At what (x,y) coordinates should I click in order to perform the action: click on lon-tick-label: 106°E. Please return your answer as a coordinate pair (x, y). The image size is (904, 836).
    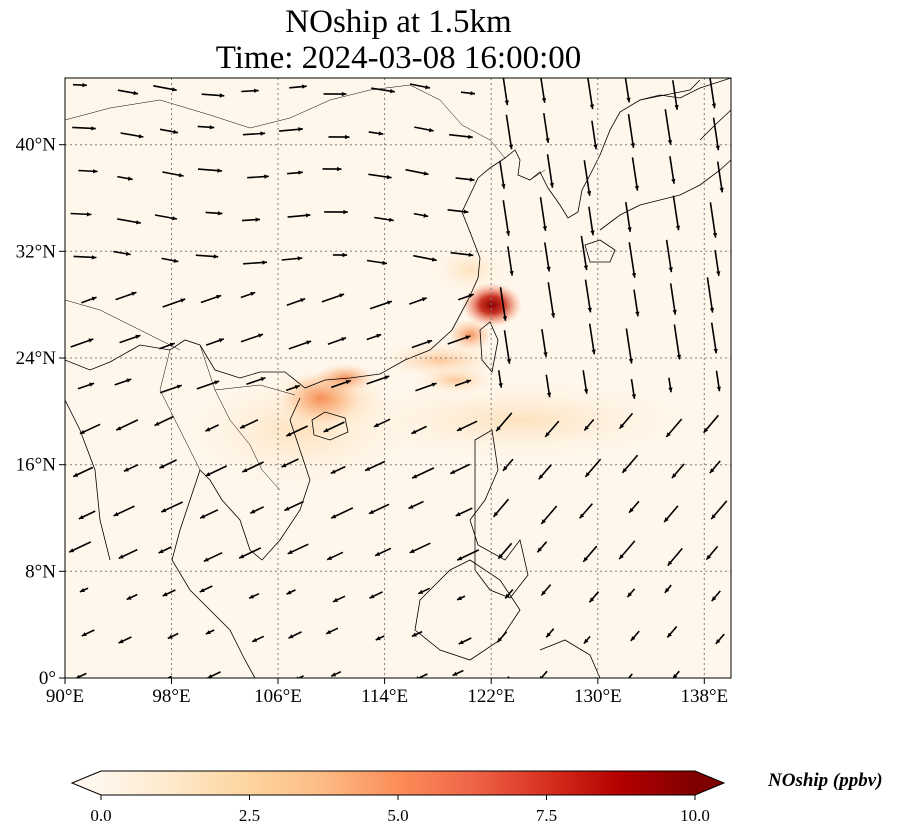
    Looking at the image, I should click on (278, 696).